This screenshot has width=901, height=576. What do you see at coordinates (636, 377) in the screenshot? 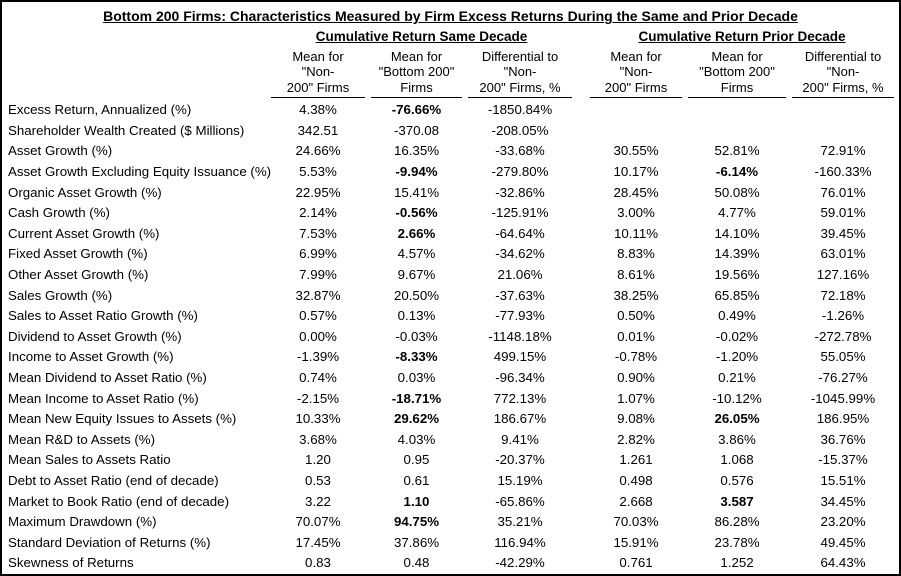
I see `cell-prior-mean-non200: 0.90%` at bounding box center [636, 377].